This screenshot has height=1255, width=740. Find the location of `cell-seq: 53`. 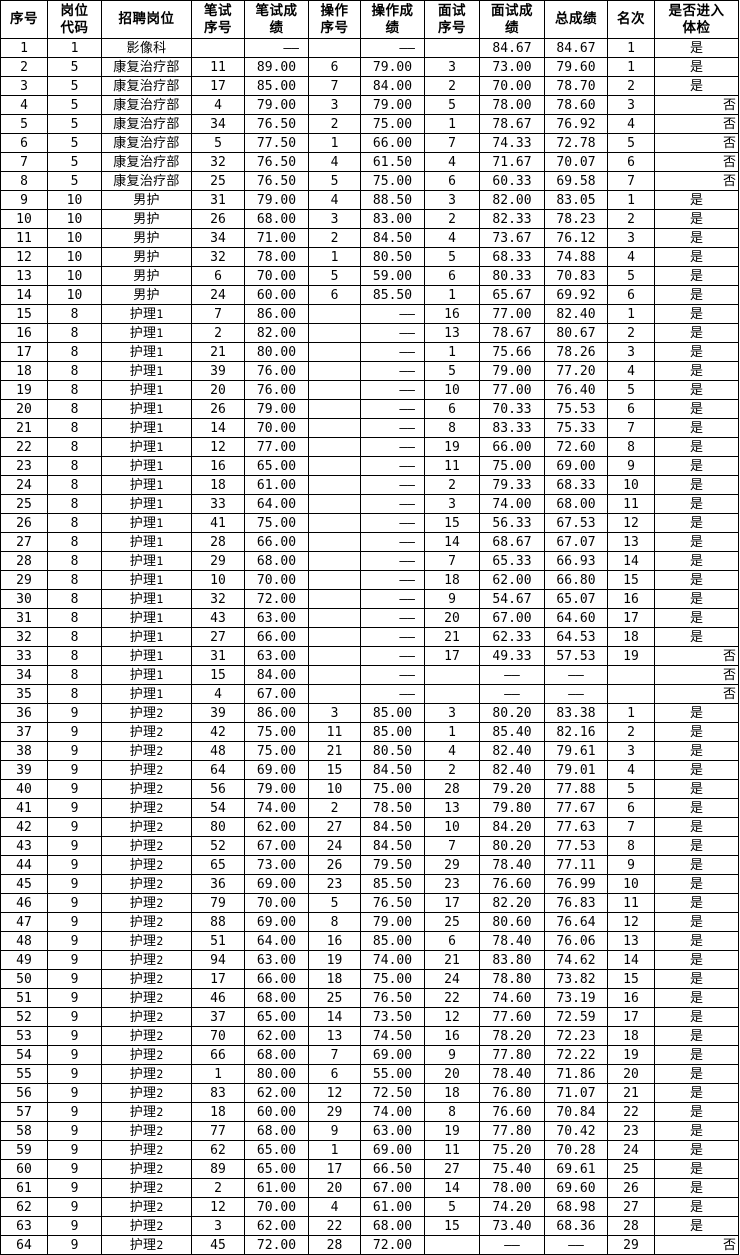

cell-seq: 53 is located at coordinates (24, 1036).